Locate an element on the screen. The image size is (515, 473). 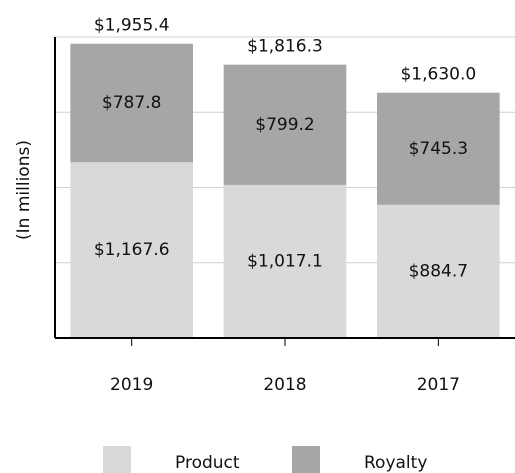
value-label: $787.8 is located at coordinates (131, 103).